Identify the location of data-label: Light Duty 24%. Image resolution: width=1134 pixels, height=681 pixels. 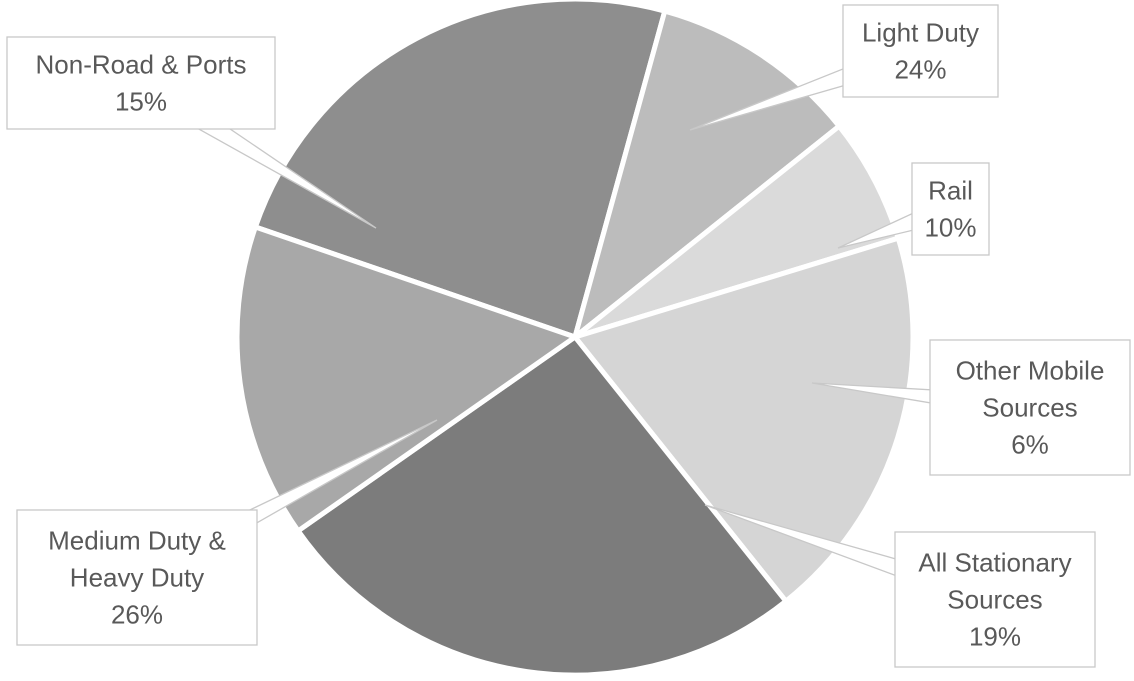
(920, 51).